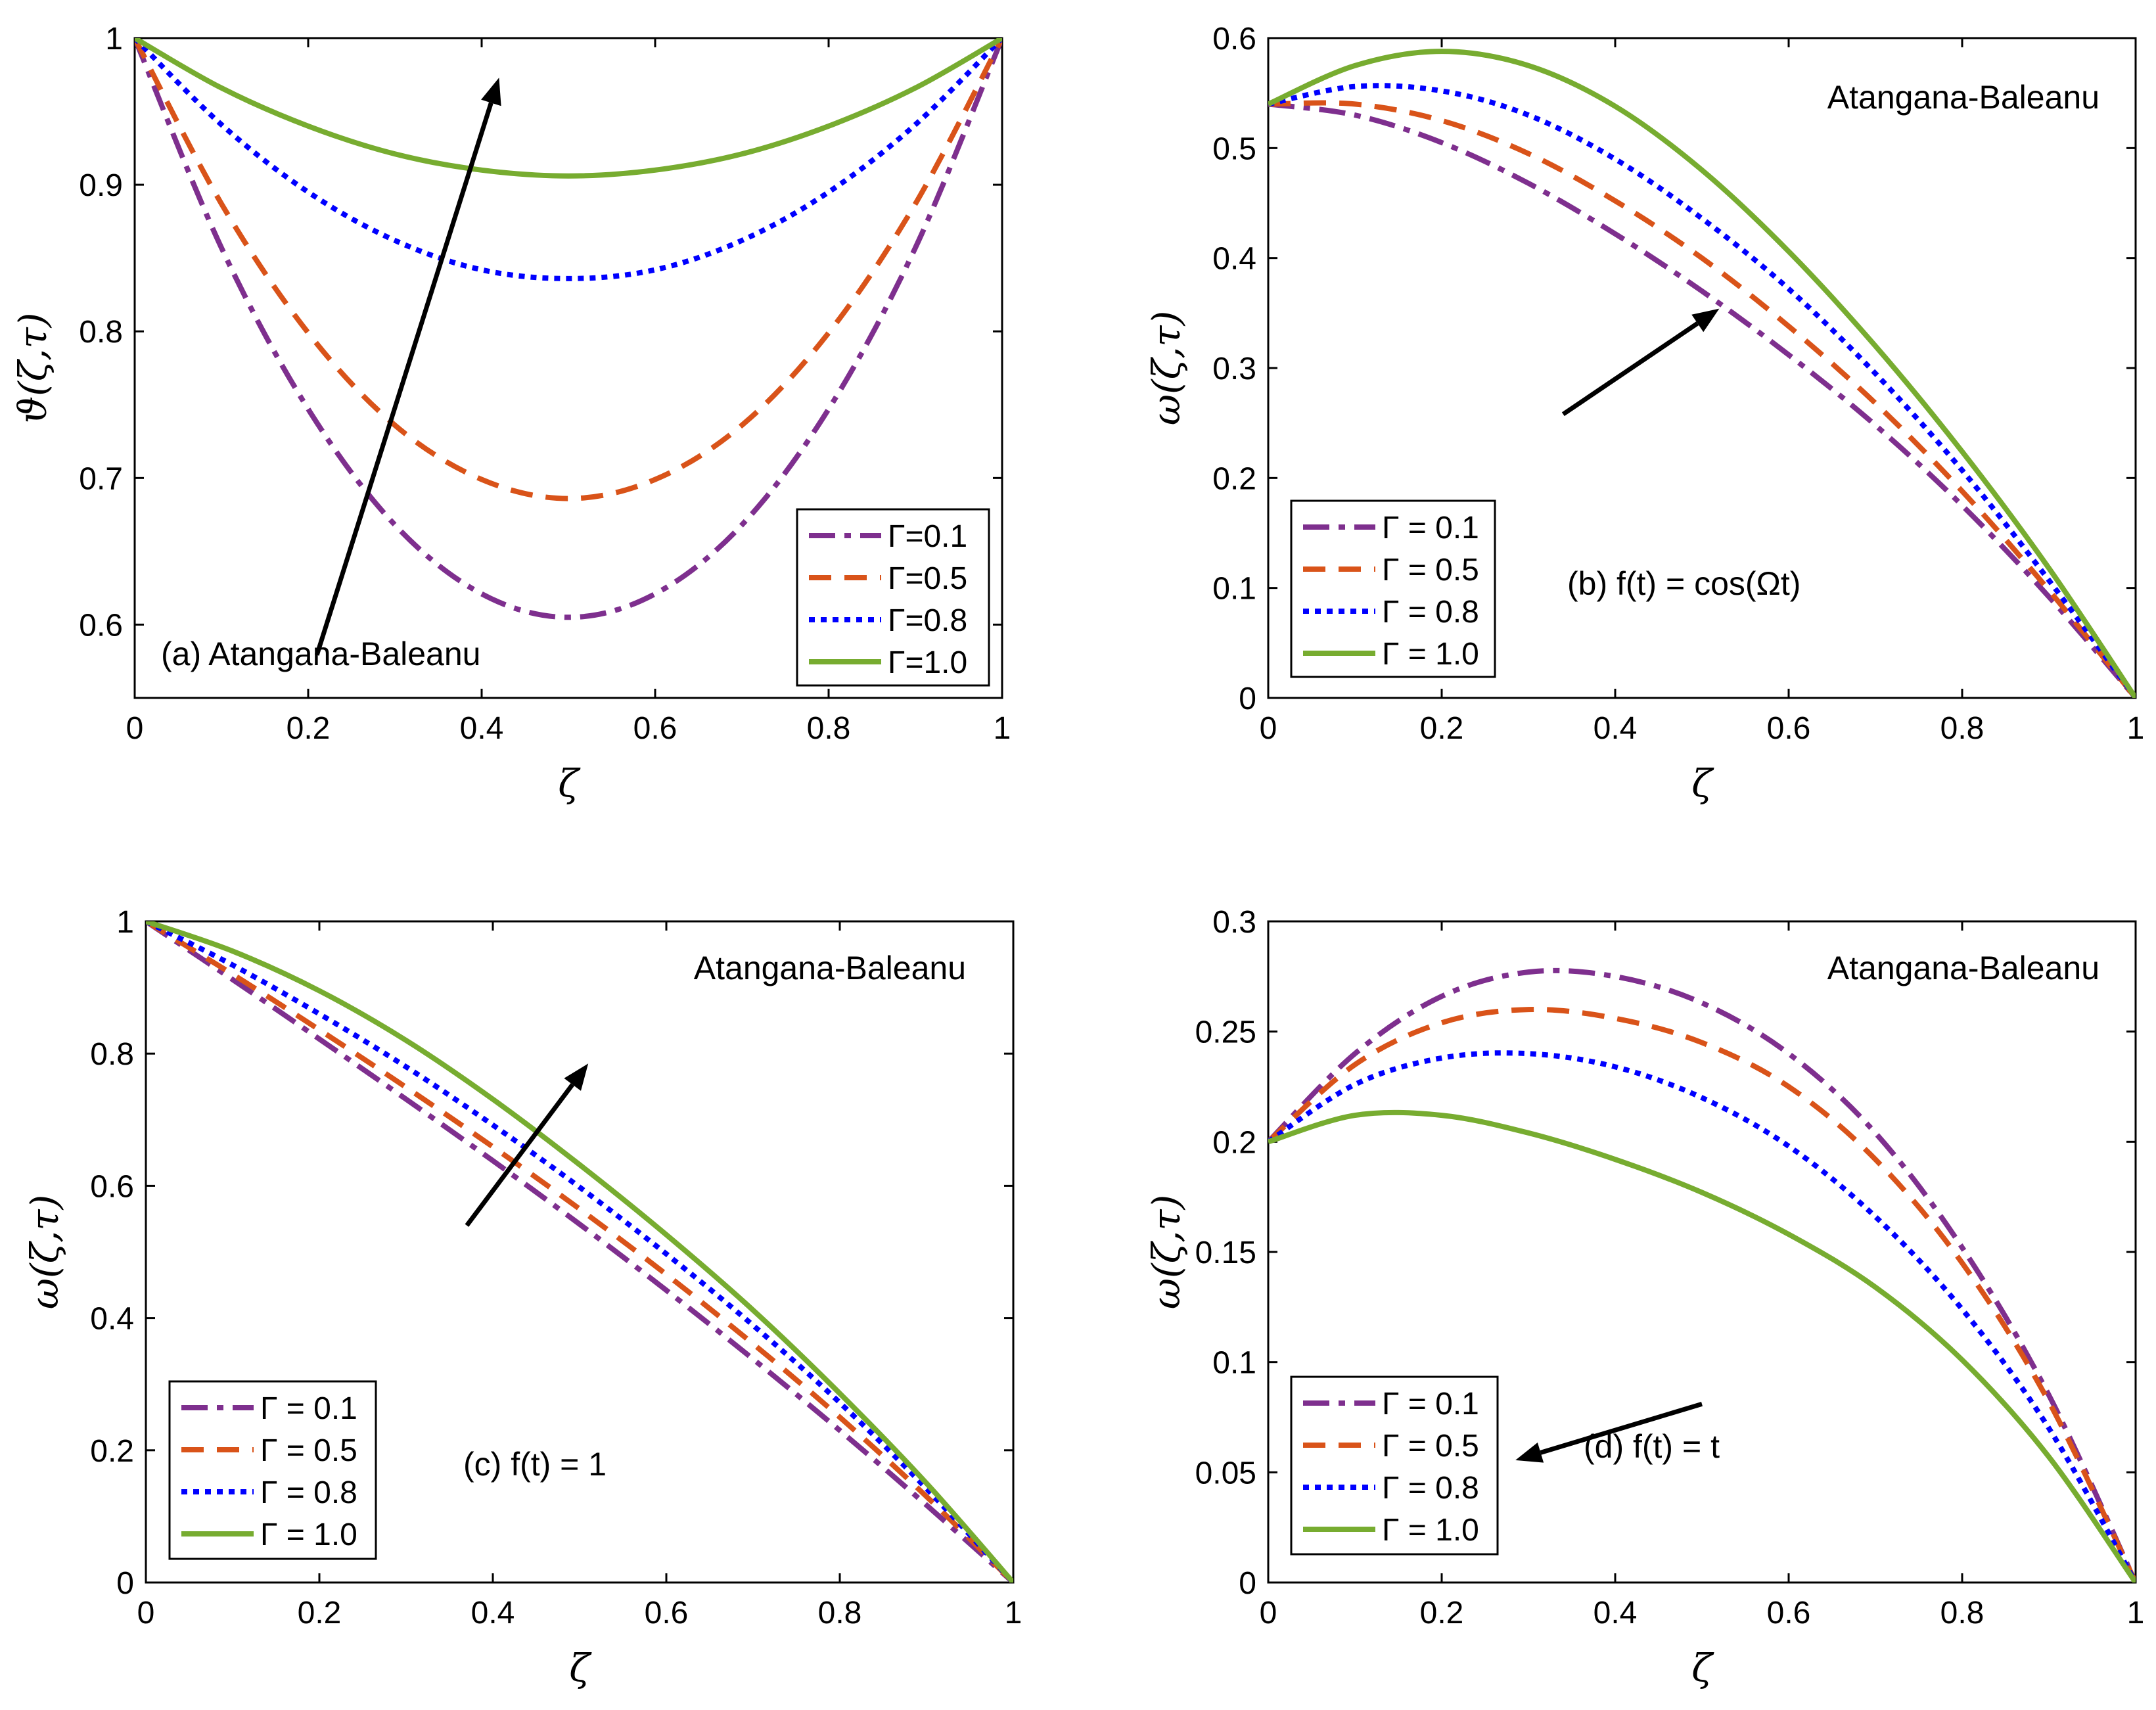 The height and width of the screenshot is (1710, 2156). What do you see at coordinates (1683, 583) in the screenshot?
I see `panel-annotation: (b) f(t) = cos(Ωt)` at bounding box center [1683, 583].